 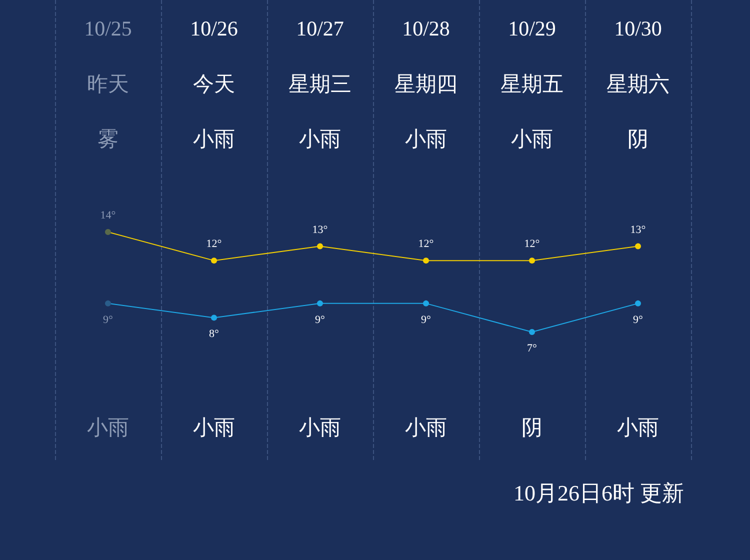 I want to click on x-tick-label: 10/26, so click(x=214, y=28).